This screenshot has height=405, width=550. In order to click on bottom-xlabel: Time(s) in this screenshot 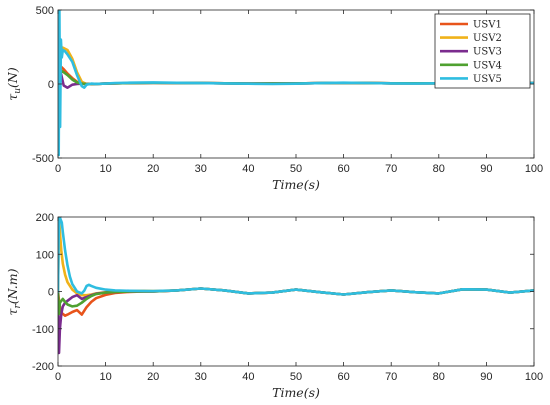, I will do `click(296, 392)`.